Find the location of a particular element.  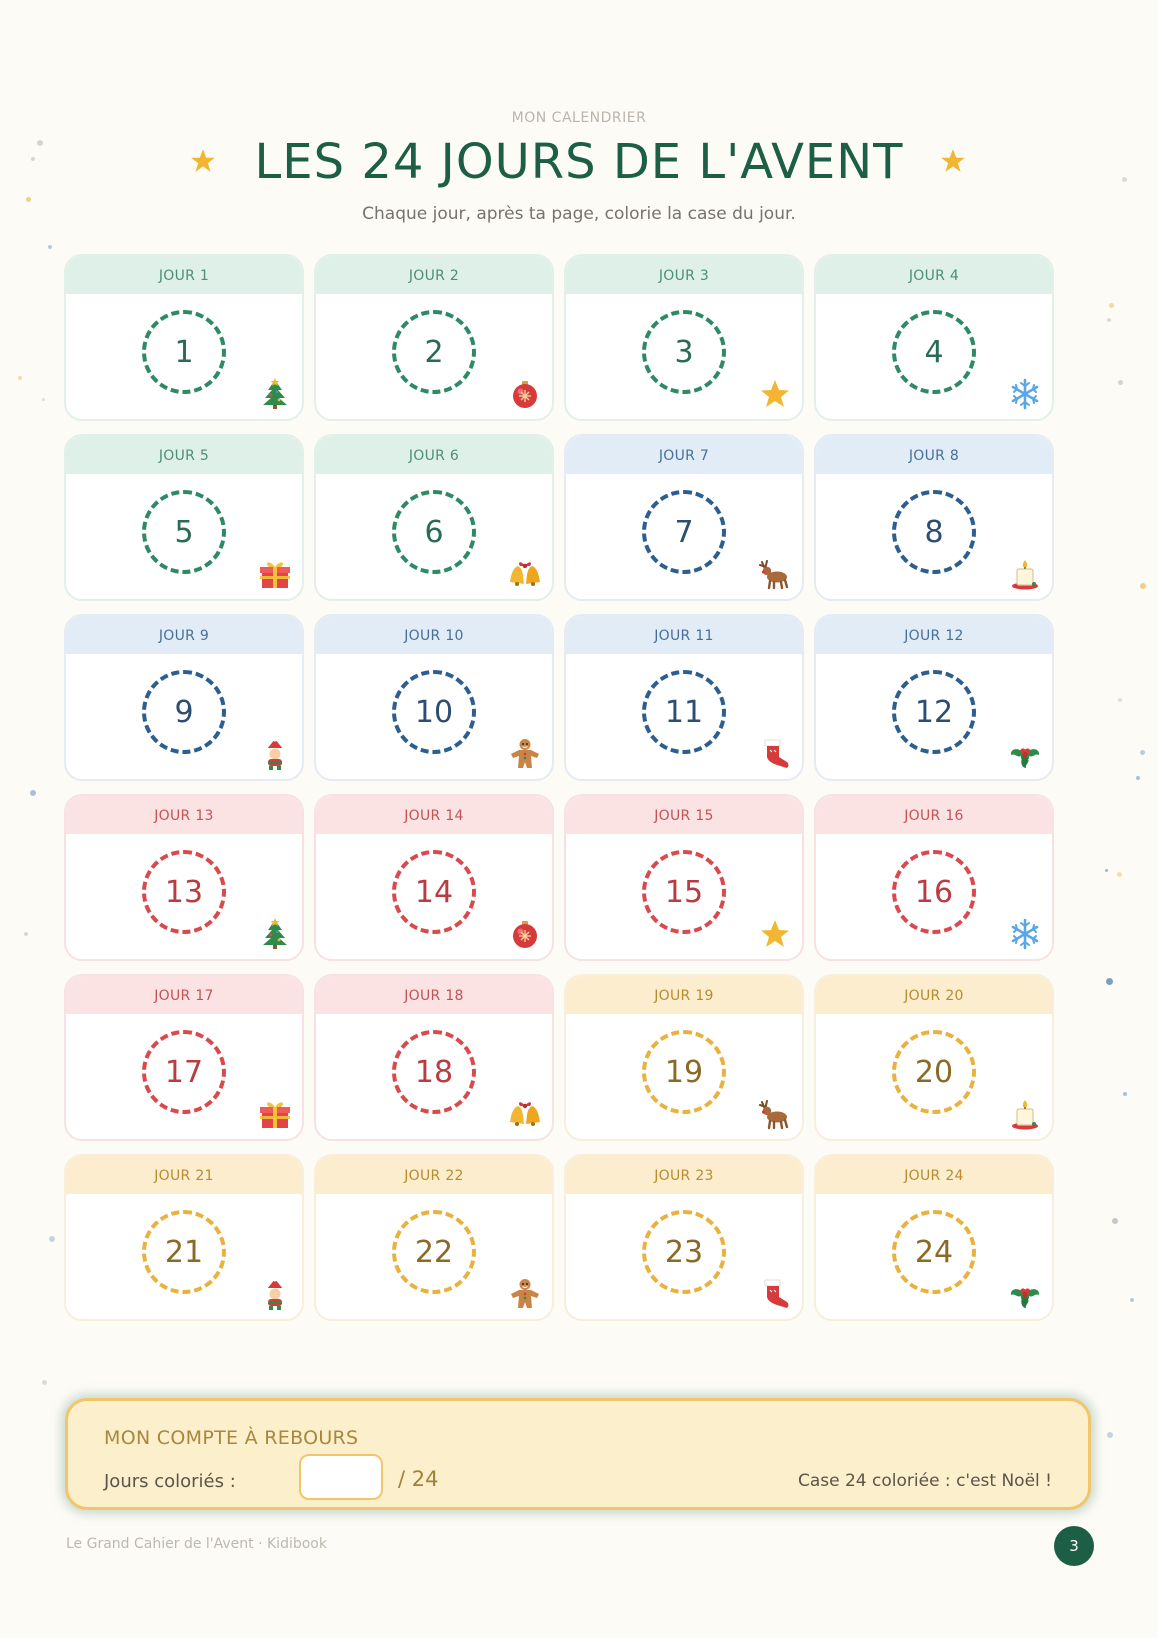

advent-day-card: JOUR 22 22 is located at coordinates (434, 1237).